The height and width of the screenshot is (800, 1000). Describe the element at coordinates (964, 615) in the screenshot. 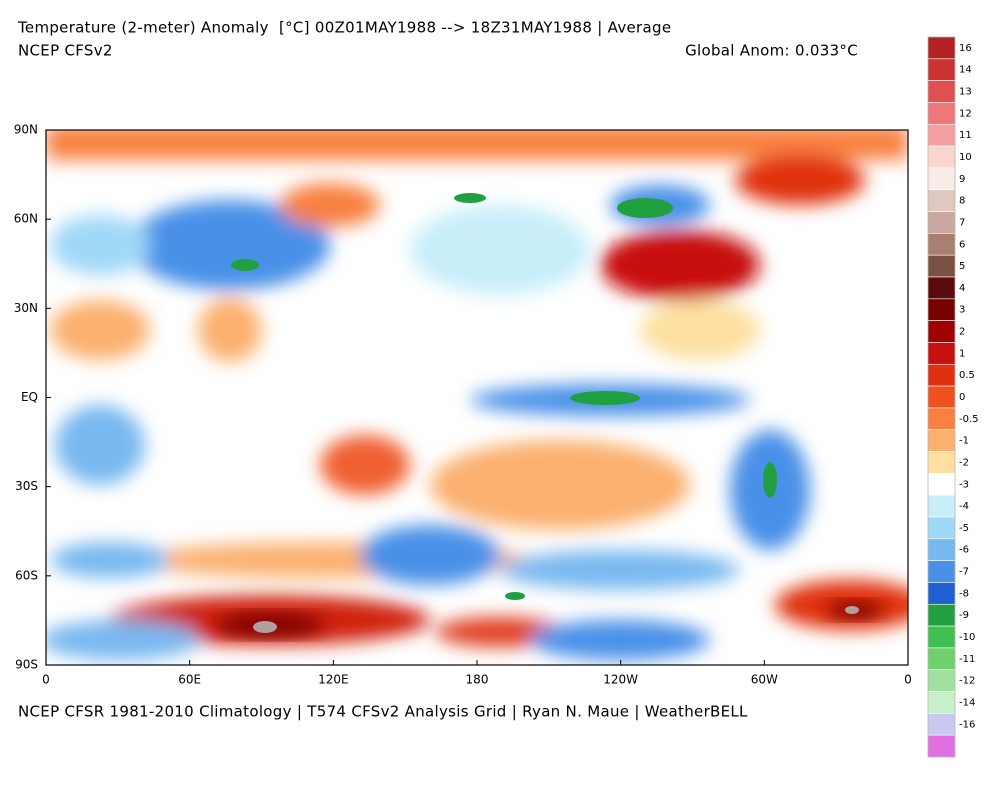

I see `colorbar-label: -9` at that location.